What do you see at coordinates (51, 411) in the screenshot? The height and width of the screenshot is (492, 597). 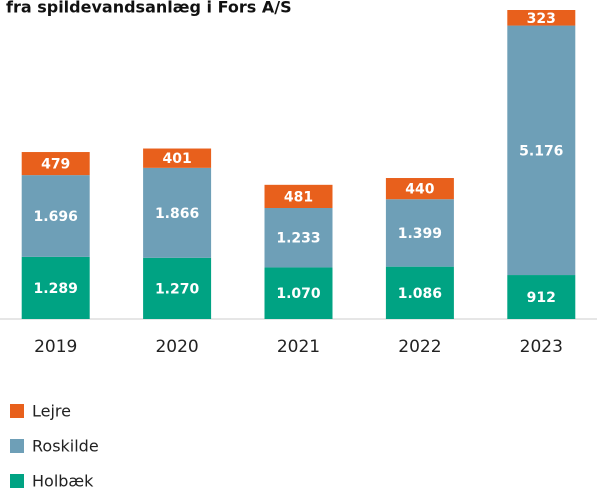 I see `legend-label: Lejre` at bounding box center [51, 411].